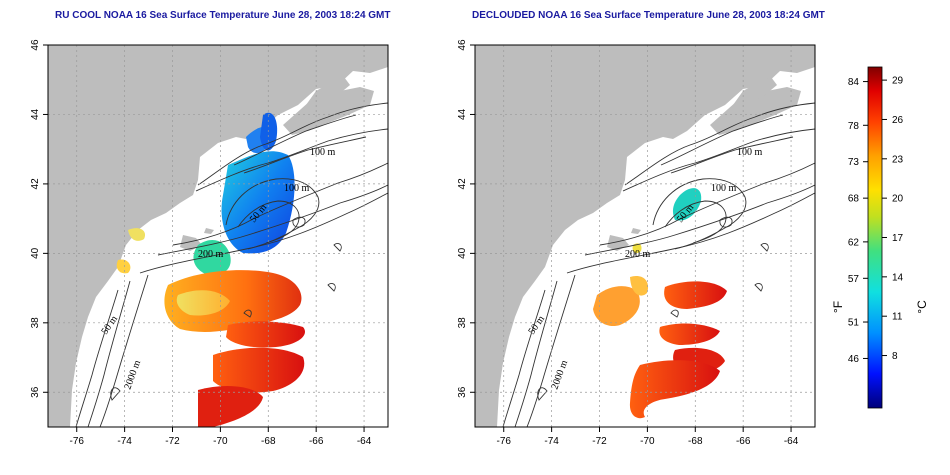 The width and height of the screenshot is (950, 475). Describe the element at coordinates (898, 199) in the screenshot. I see `celsius-tick-label: 20` at that location.